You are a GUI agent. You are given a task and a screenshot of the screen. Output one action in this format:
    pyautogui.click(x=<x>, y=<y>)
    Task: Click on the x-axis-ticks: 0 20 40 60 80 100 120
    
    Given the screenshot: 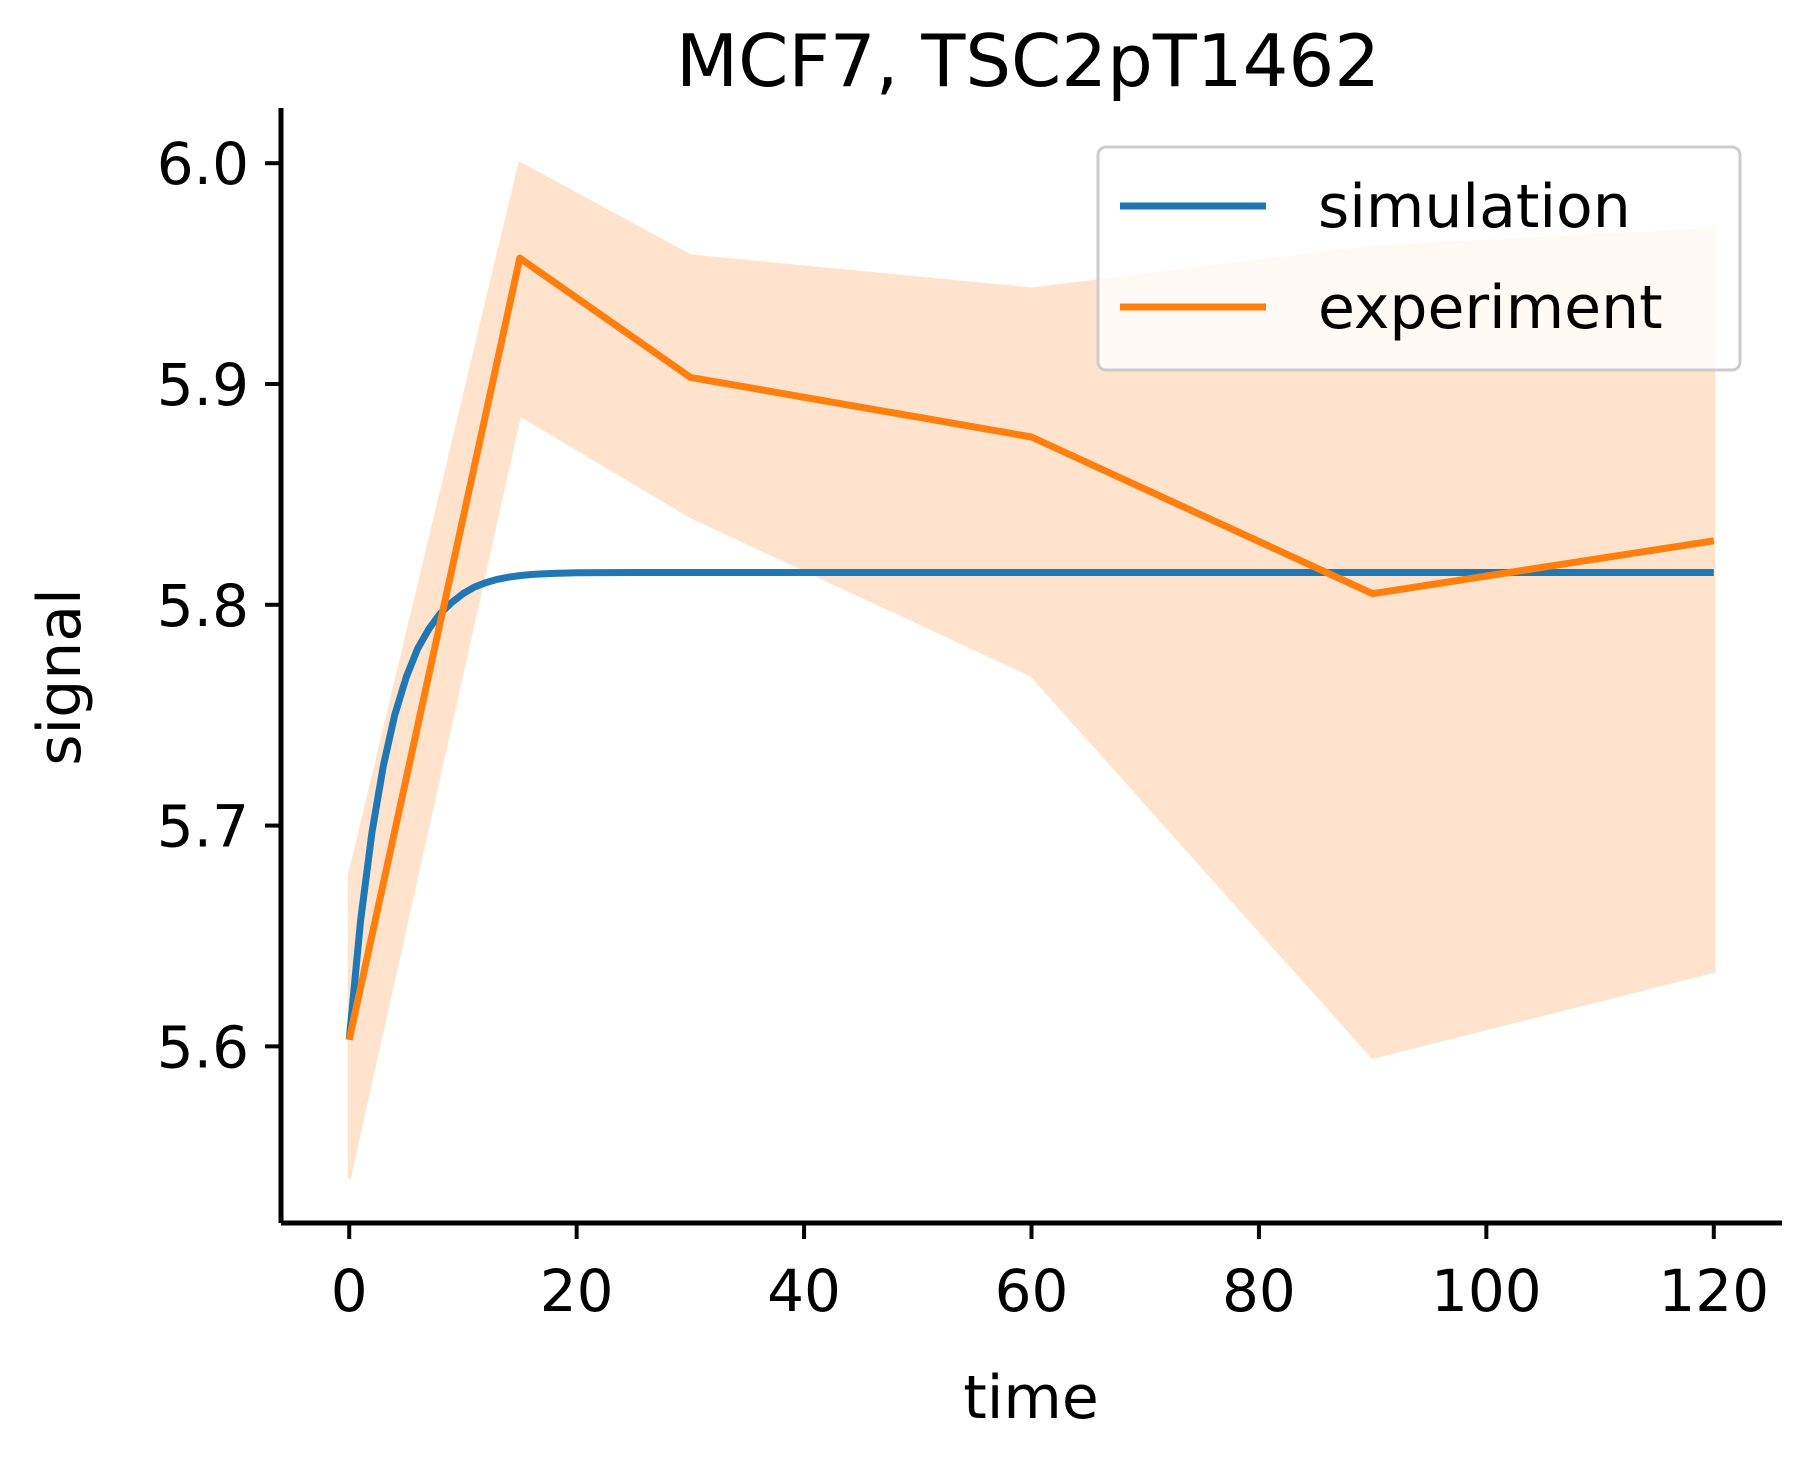 What is the action you would take?
    pyautogui.click(x=1050, y=1274)
    